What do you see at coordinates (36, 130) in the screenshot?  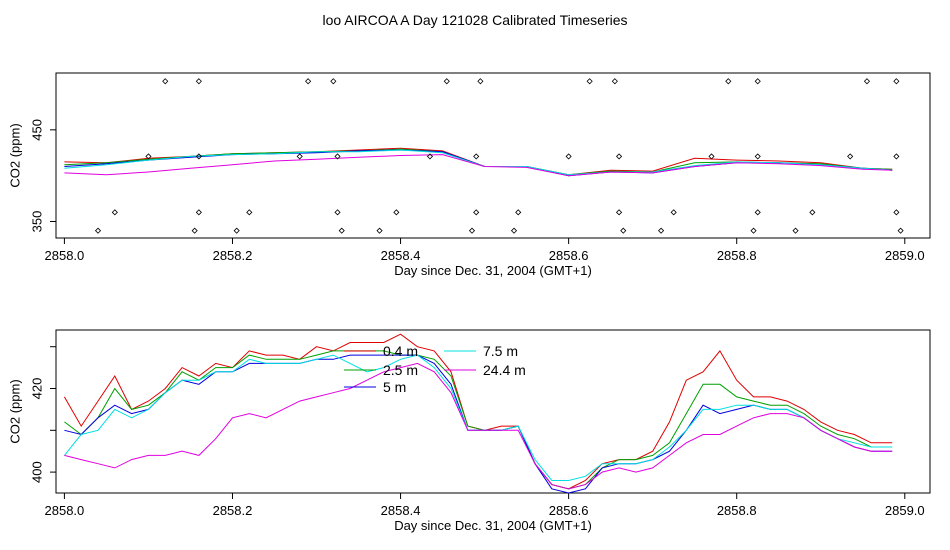 I see `y-tick-label: 450` at bounding box center [36, 130].